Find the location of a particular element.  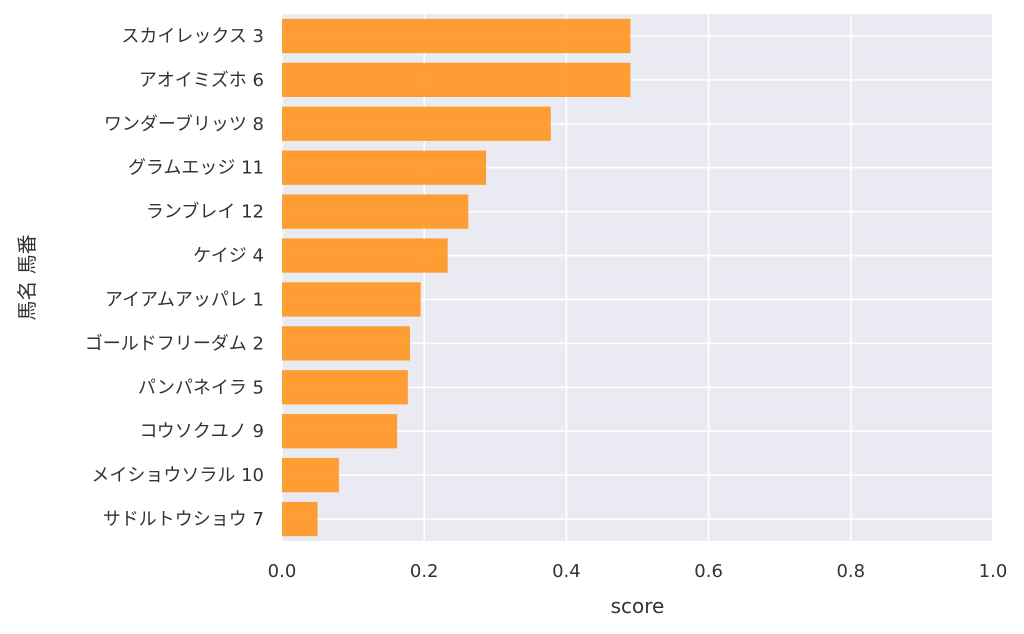

x-tick-label: 1.0 is located at coordinates (993, 571).